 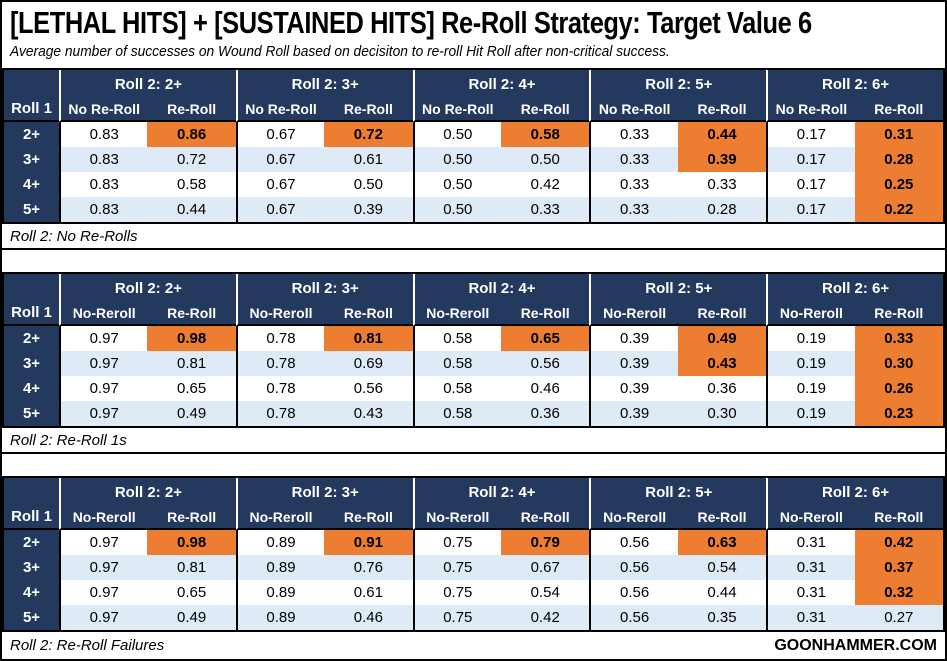 I want to click on value-reroll: 0.31, so click(x=898, y=134).